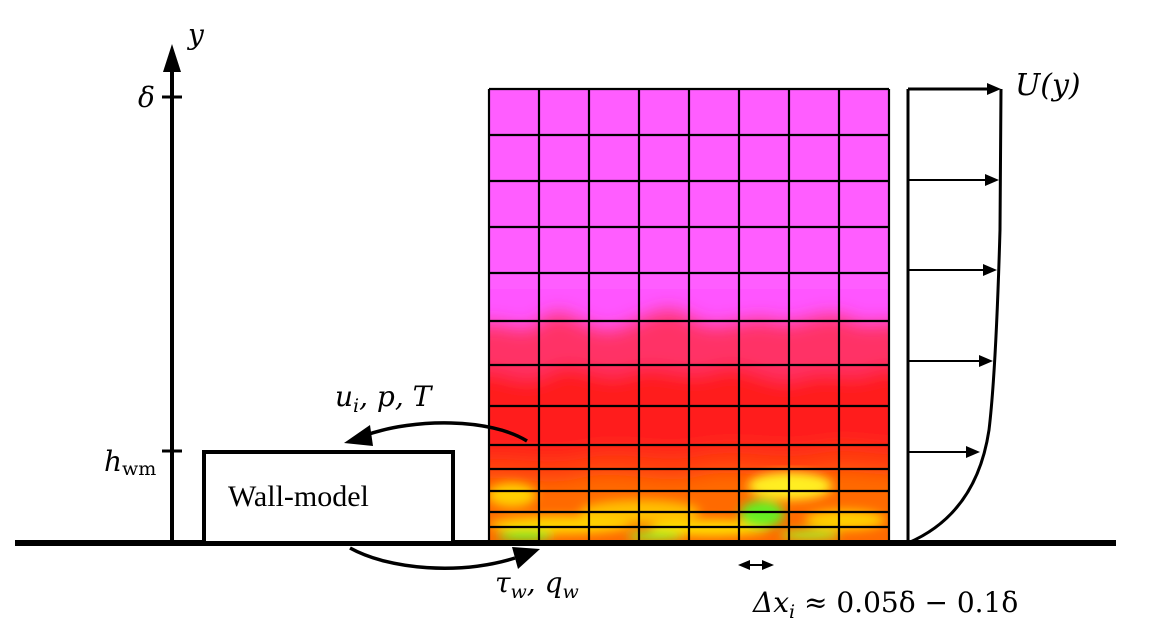 This screenshot has height=624, width=1173. What do you see at coordinates (344, 396) in the screenshot?
I see `input-u: u` at bounding box center [344, 396].